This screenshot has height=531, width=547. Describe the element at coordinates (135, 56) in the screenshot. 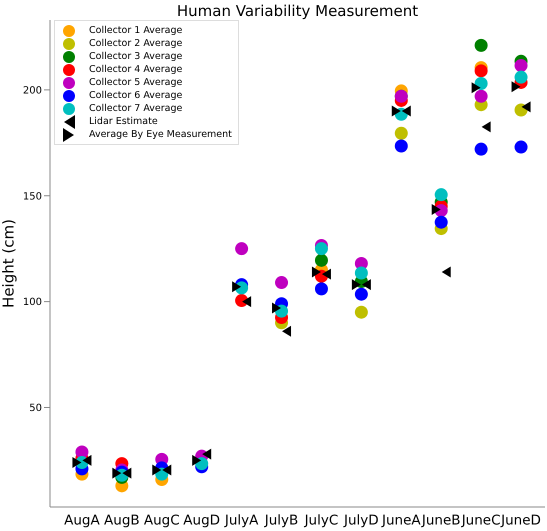

I see `legend-label: Collector 3 Average` at that location.